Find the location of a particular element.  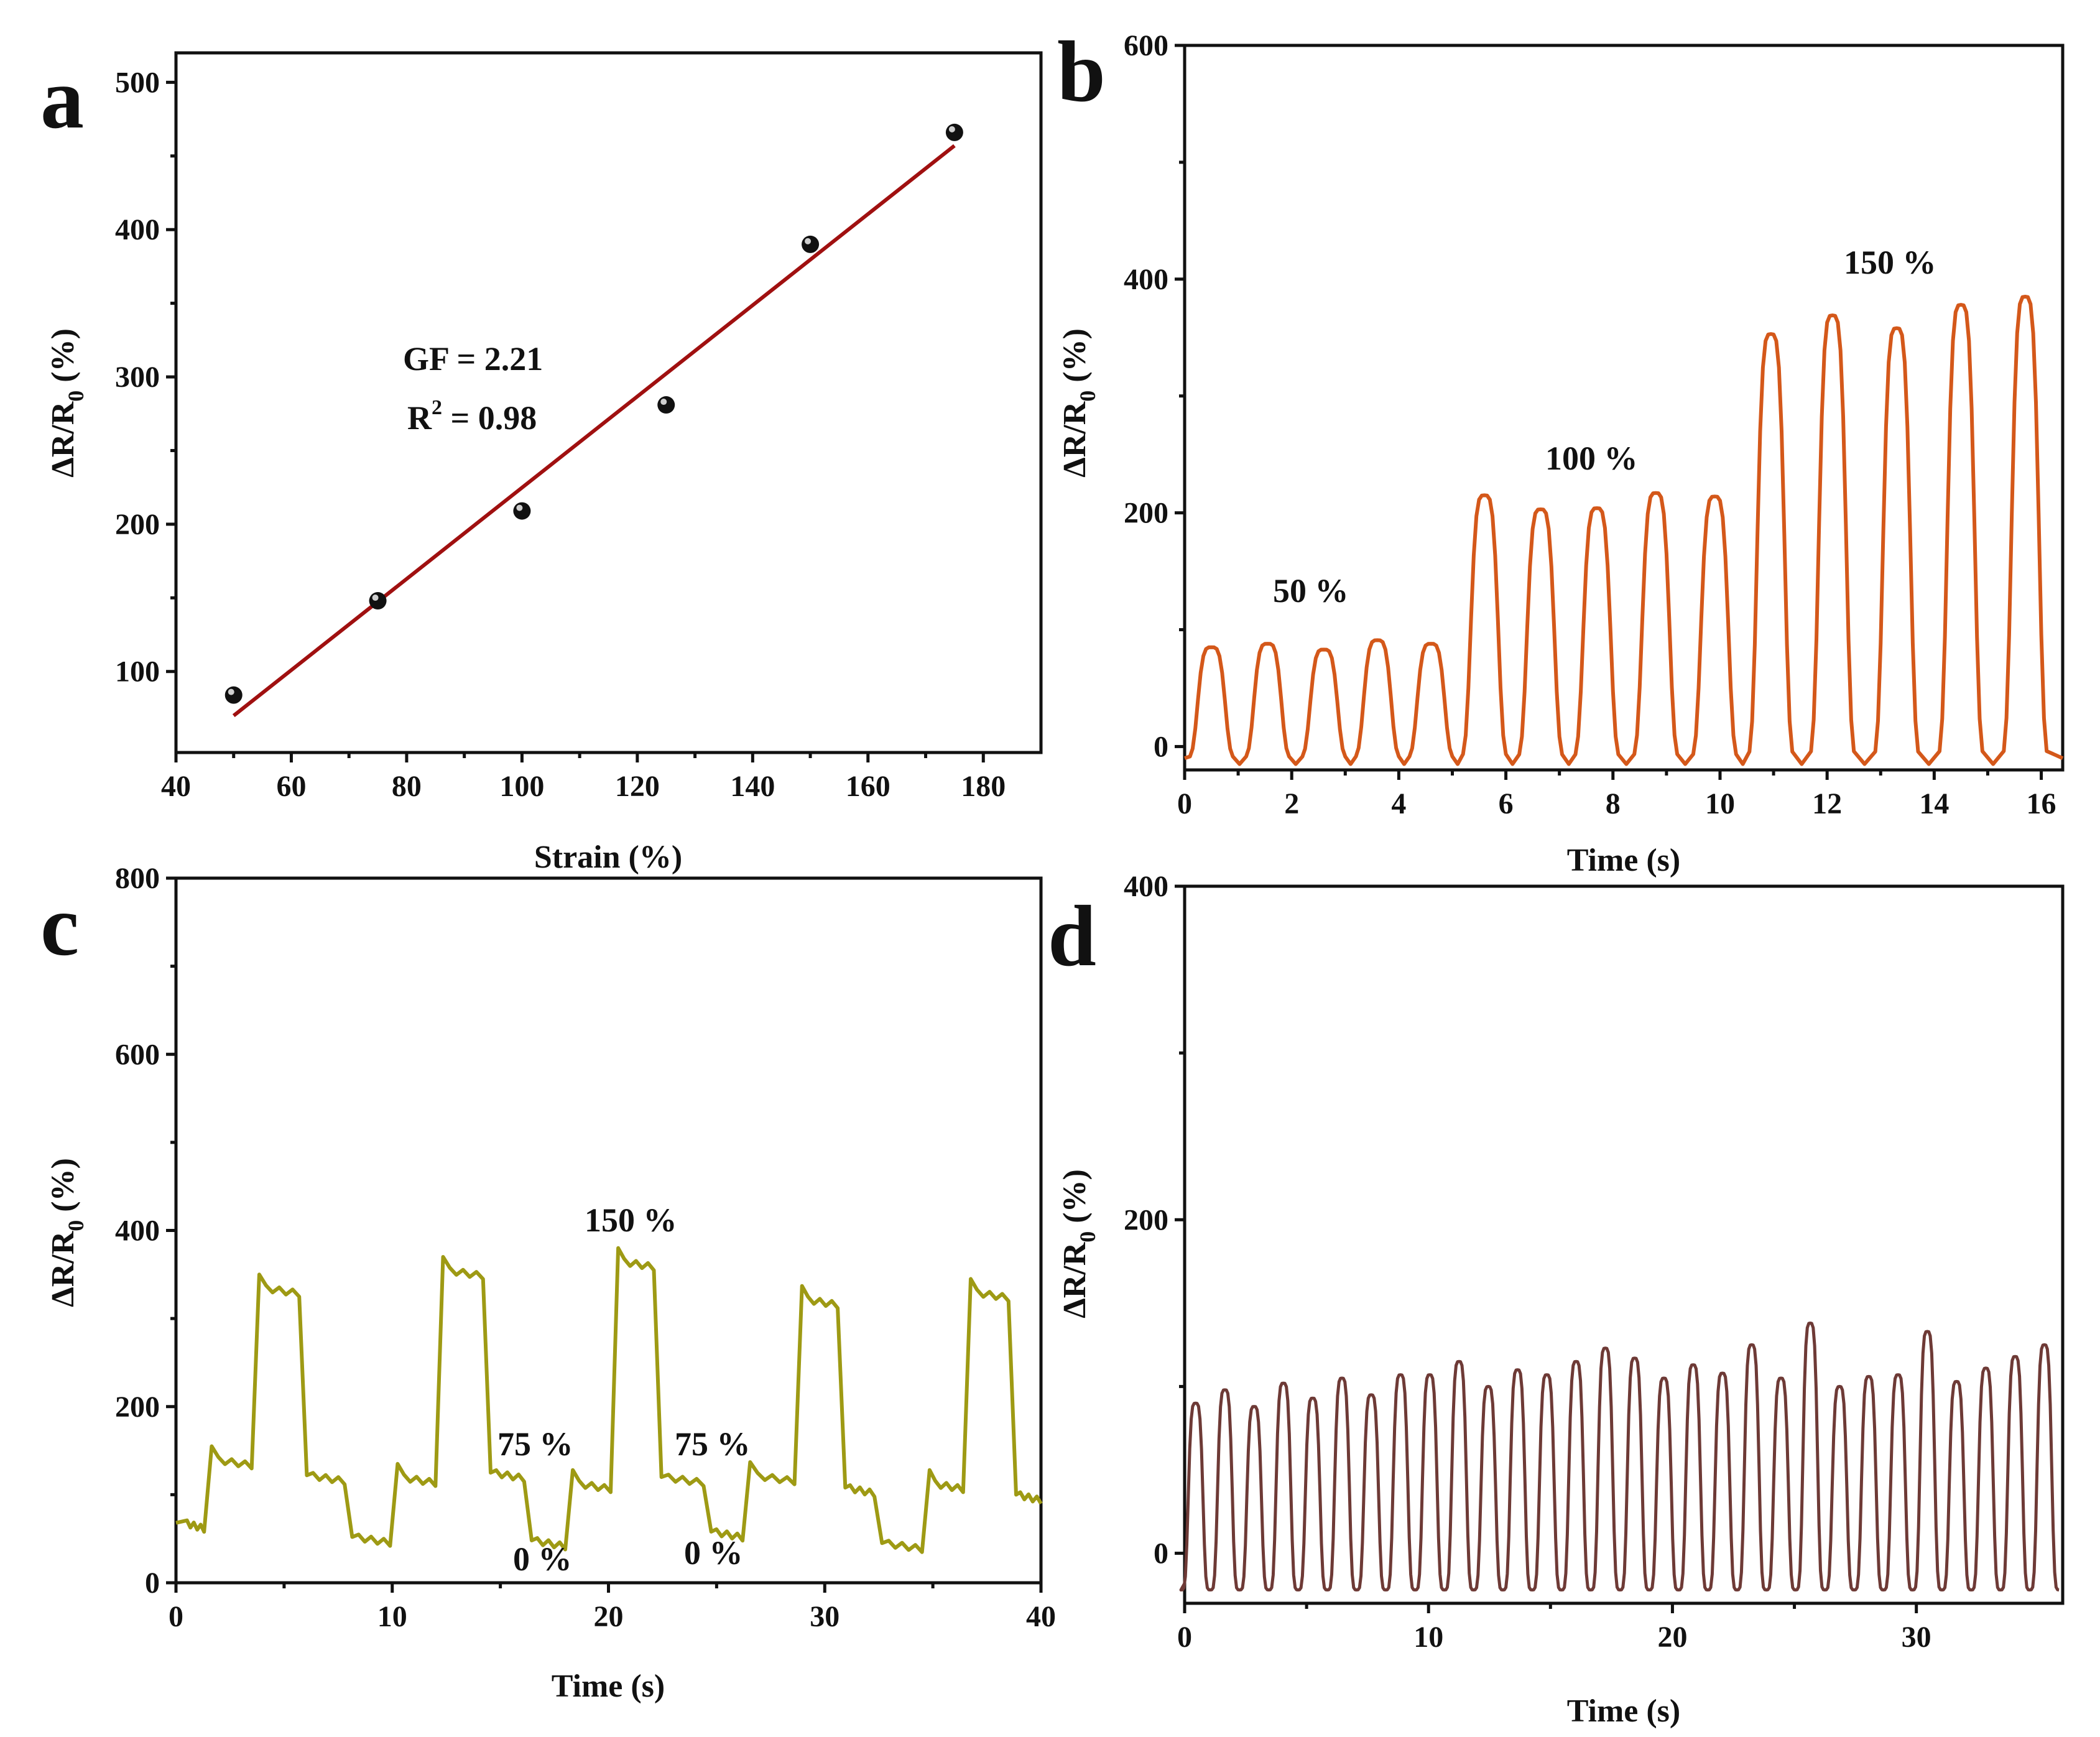

x-tick-label: 120 is located at coordinates (637, 786).